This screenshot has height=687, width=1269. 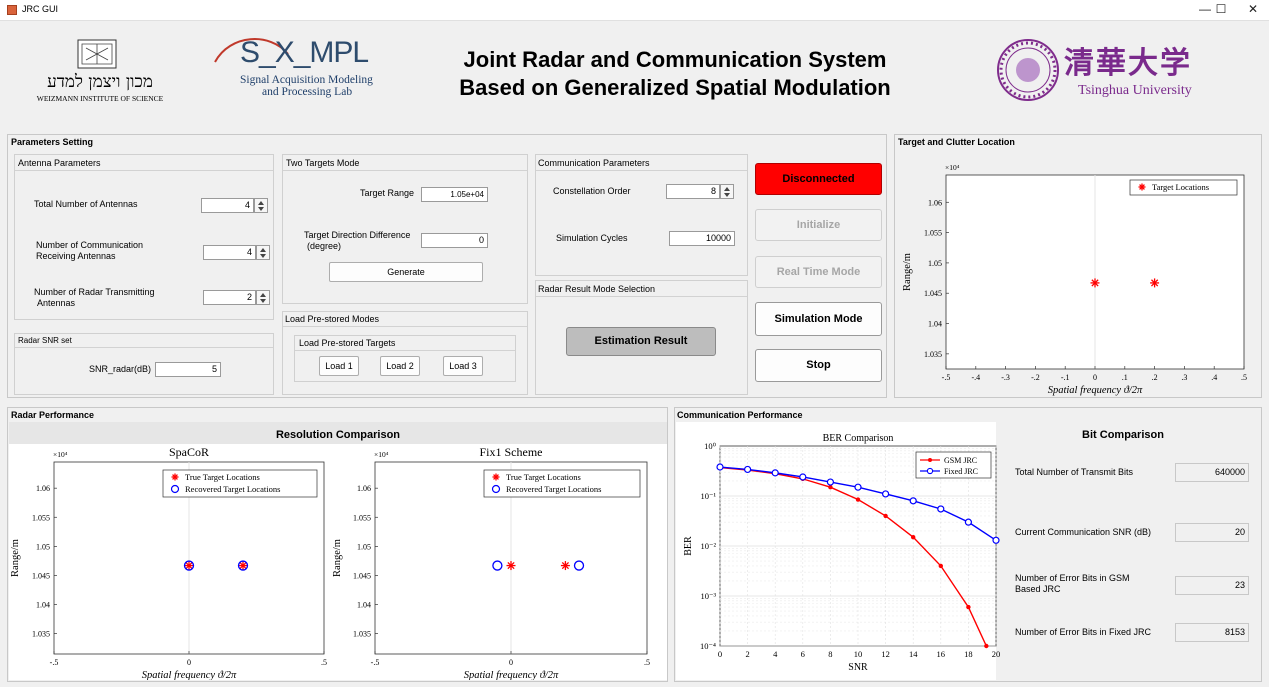 I want to click on resolution-comparison-title: Resolution Comparison, so click(x=338, y=435).